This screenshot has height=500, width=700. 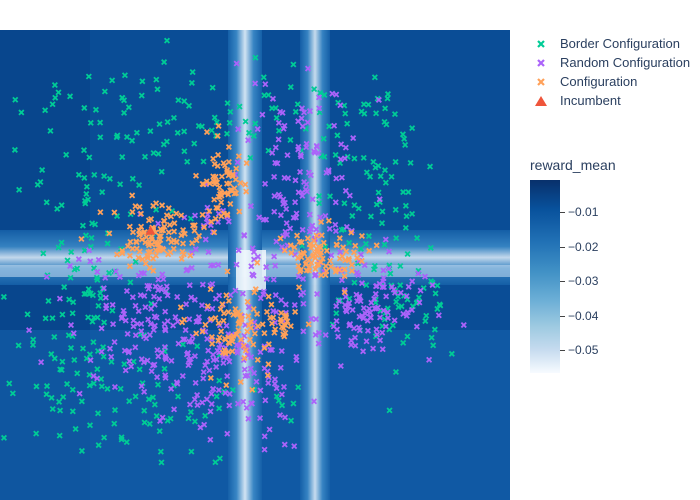 What do you see at coordinates (609, 100) in the screenshot?
I see `legend-item-incumbent: Incumbent` at bounding box center [609, 100].